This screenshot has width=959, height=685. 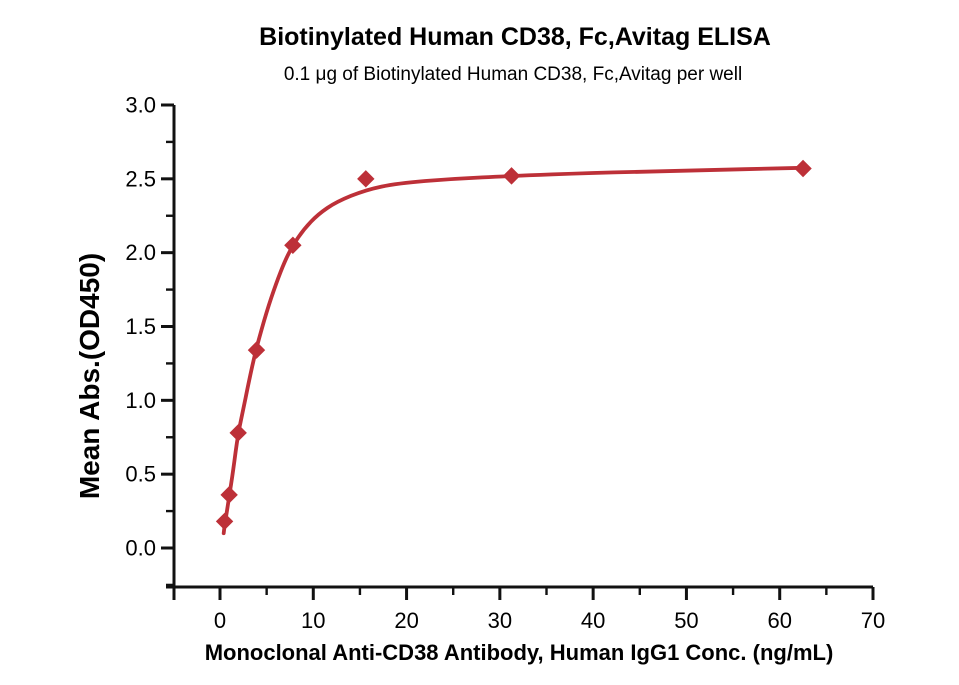 I want to click on x-tick-label: 50, so click(x=686, y=620).